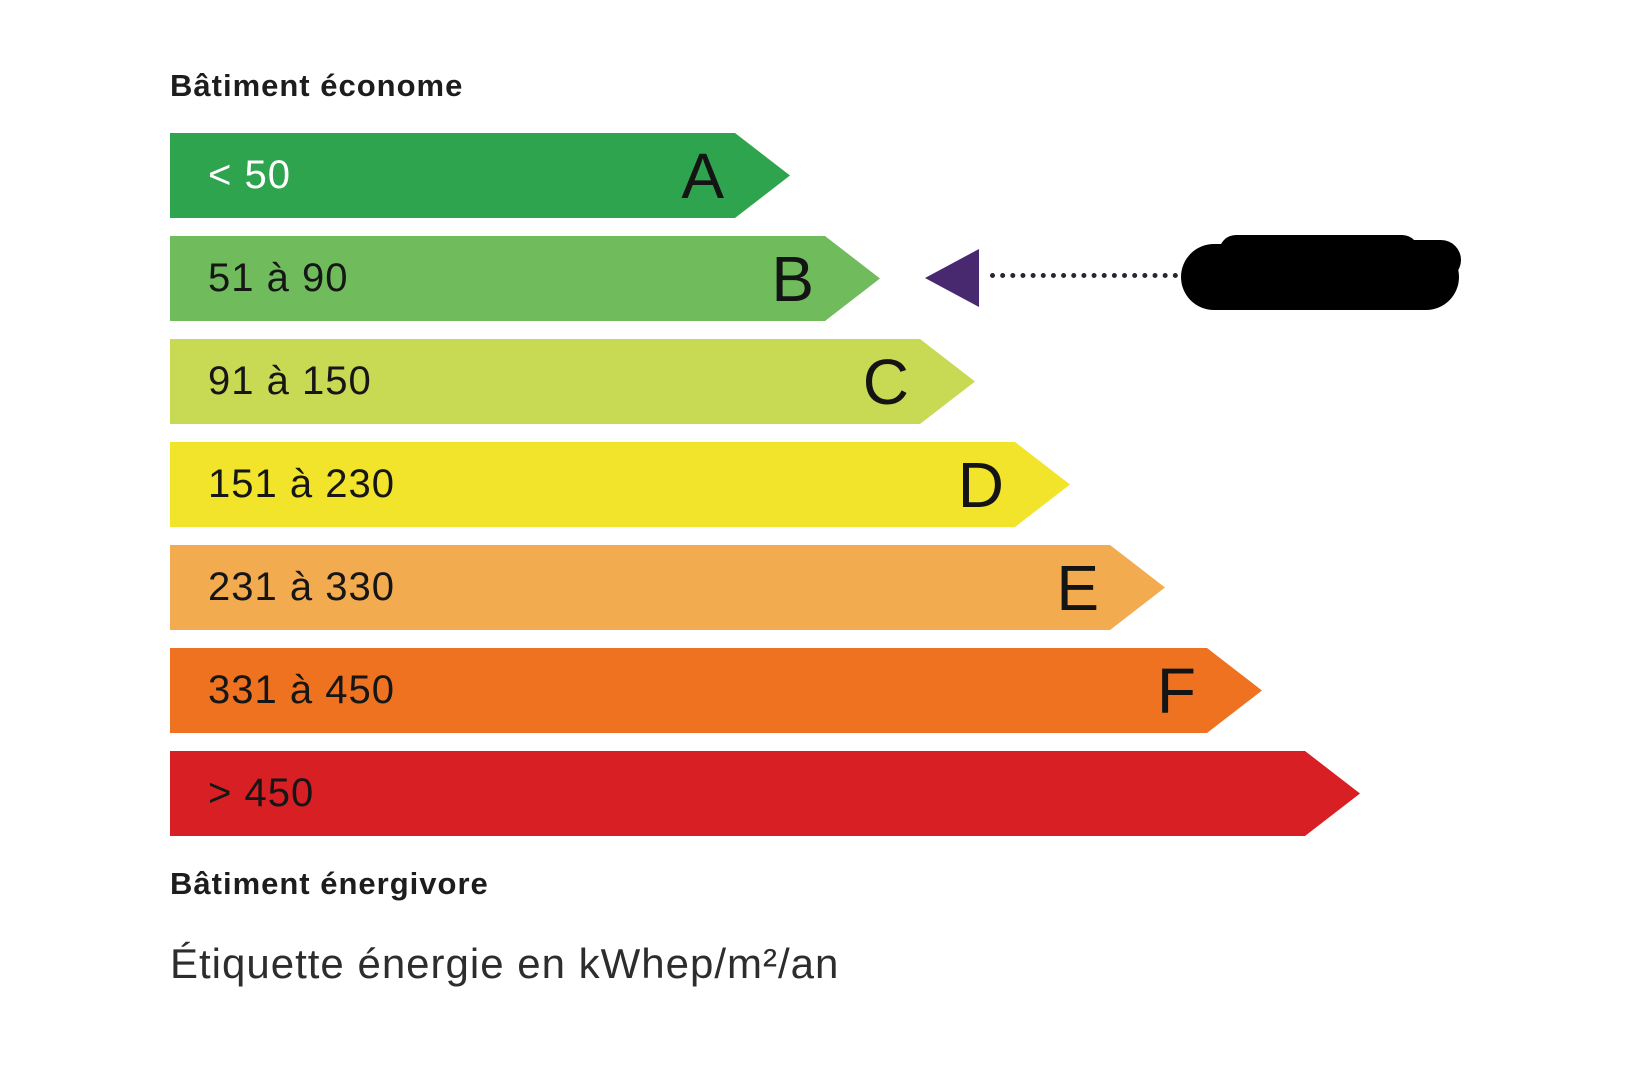  What do you see at coordinates (1321, 272) in the screenshot?
I see `redacted-value-blob` at bounding box center [1321, 272].